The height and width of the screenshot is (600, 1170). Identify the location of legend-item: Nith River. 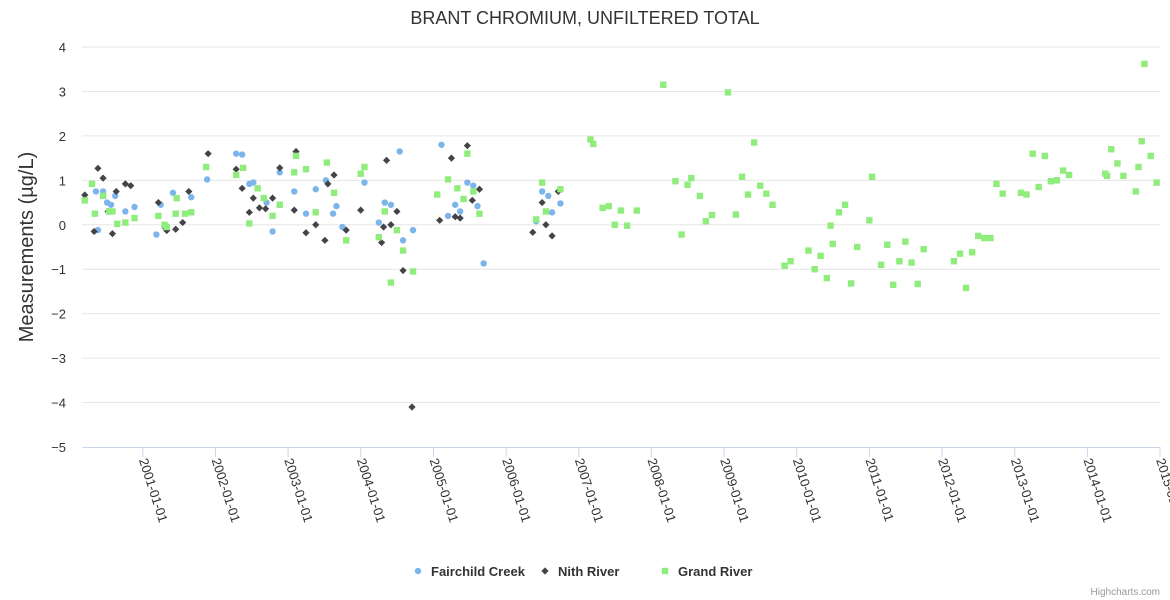
(580, 571).